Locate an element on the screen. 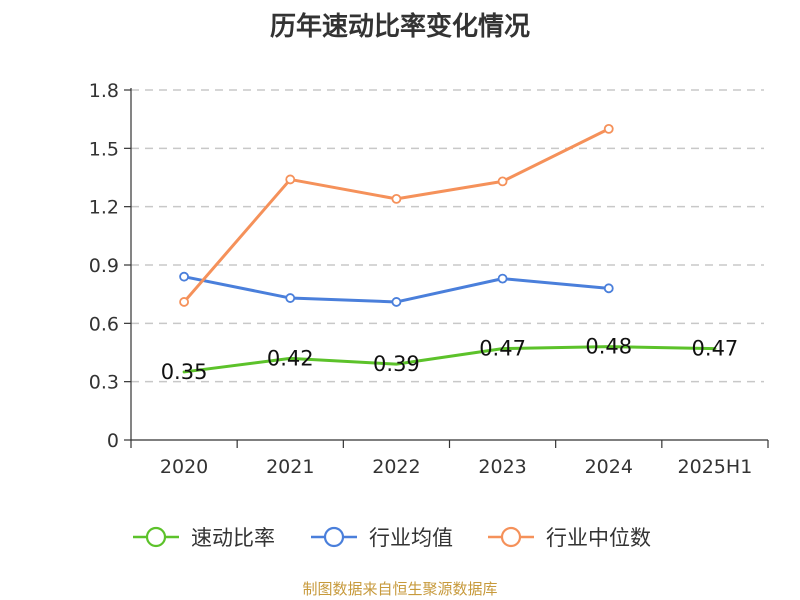 This screenshot has height=600, width=800. legend-label: 速动比率 is located at coordinates (233, 538).